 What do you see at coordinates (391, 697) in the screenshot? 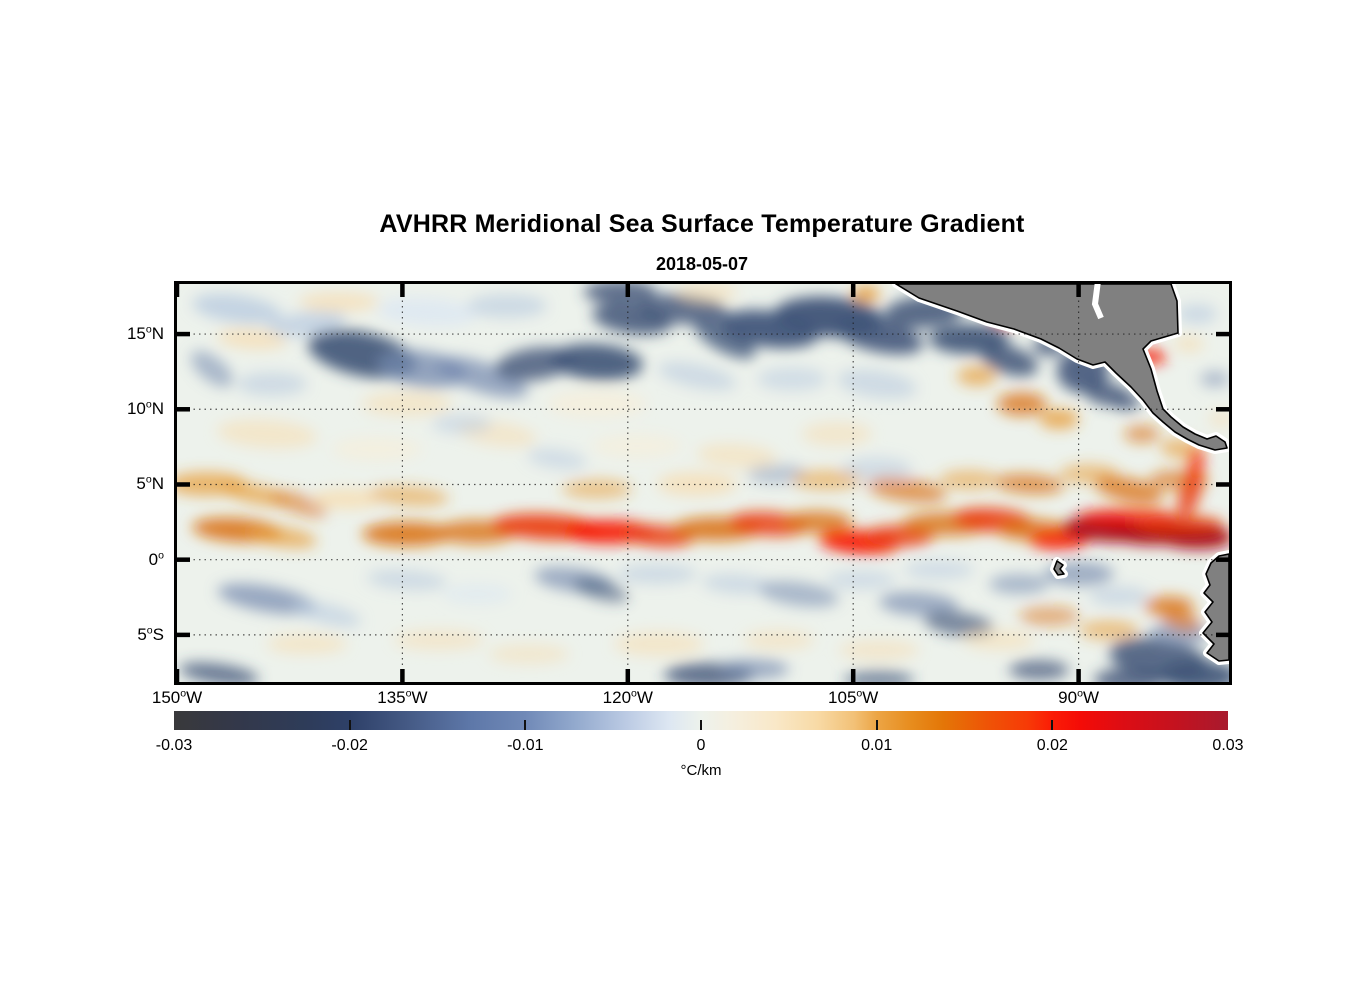
I see `tick-label-part: 135` at bounding box center [391, 697].